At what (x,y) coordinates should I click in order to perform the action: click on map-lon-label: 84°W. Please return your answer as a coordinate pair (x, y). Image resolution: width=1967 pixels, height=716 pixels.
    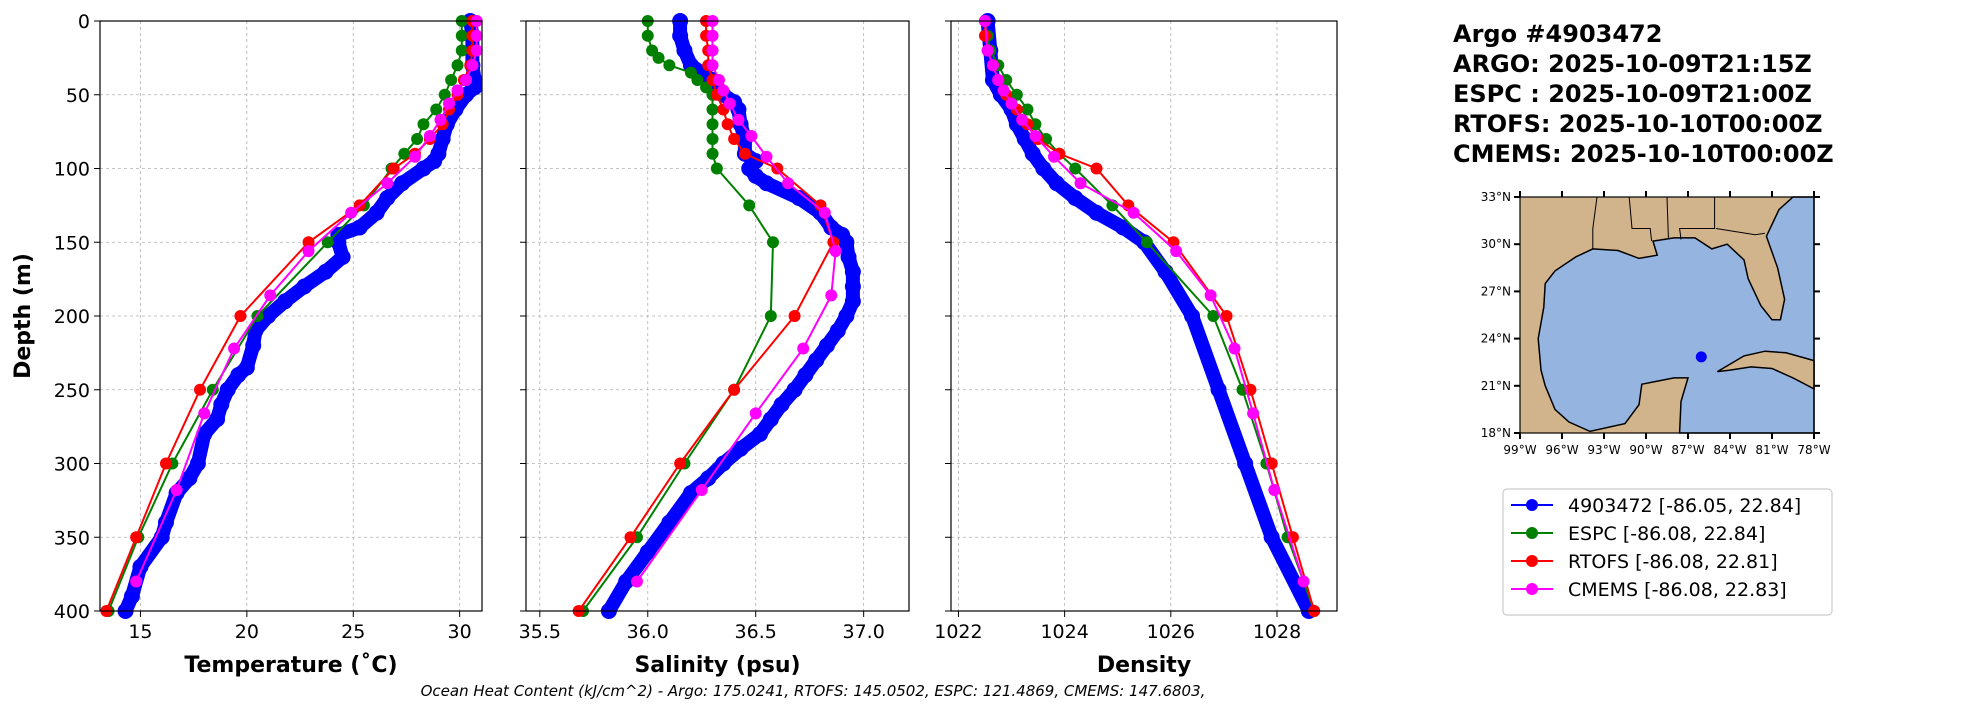
    Looking at the image, I should click on (1729, 450).